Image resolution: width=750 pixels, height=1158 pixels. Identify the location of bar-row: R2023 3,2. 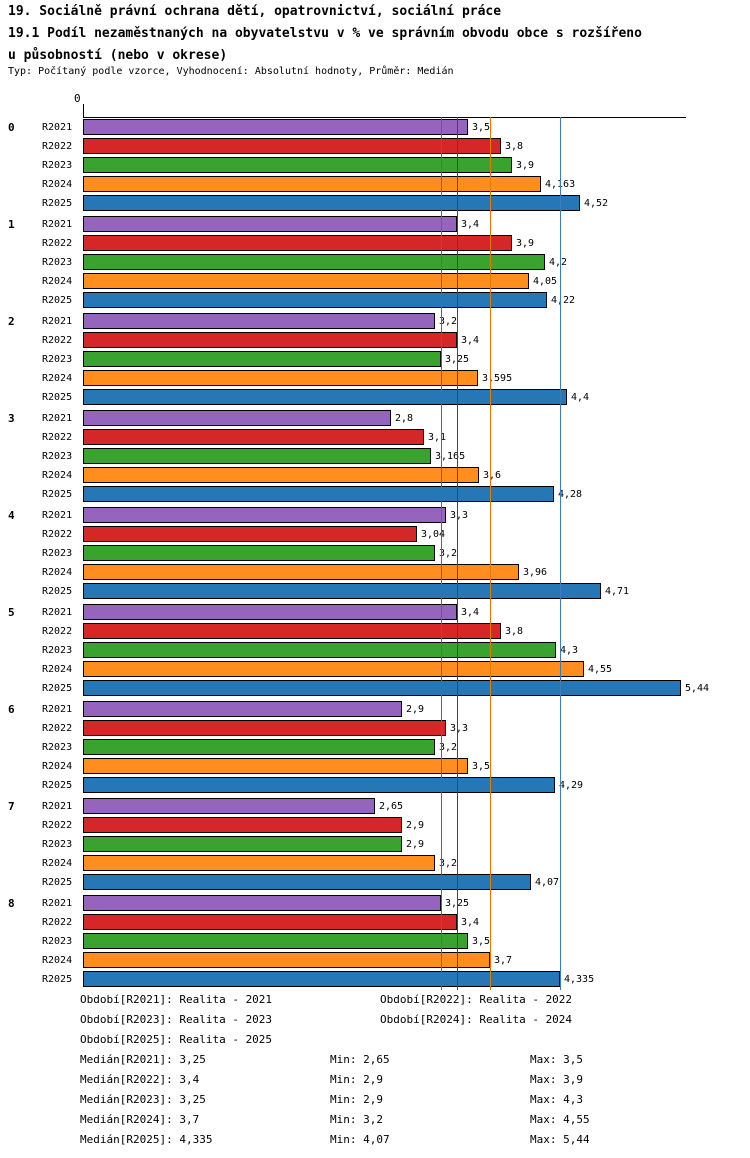
(375, 553).